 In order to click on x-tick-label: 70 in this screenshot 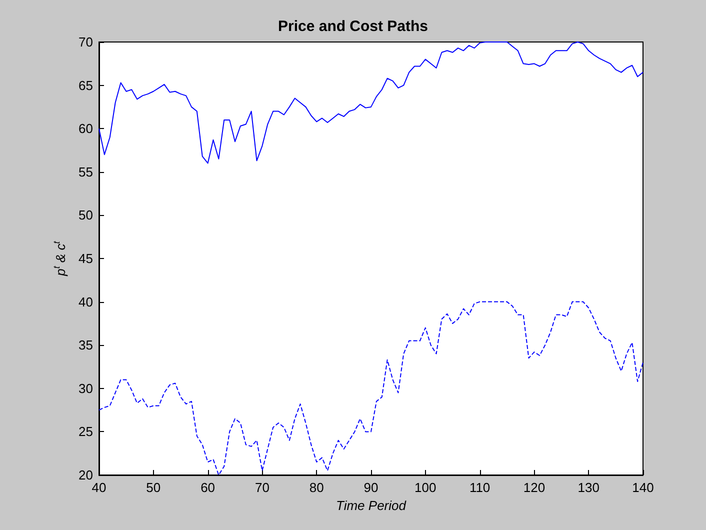, I will do `click(262, 487)`.